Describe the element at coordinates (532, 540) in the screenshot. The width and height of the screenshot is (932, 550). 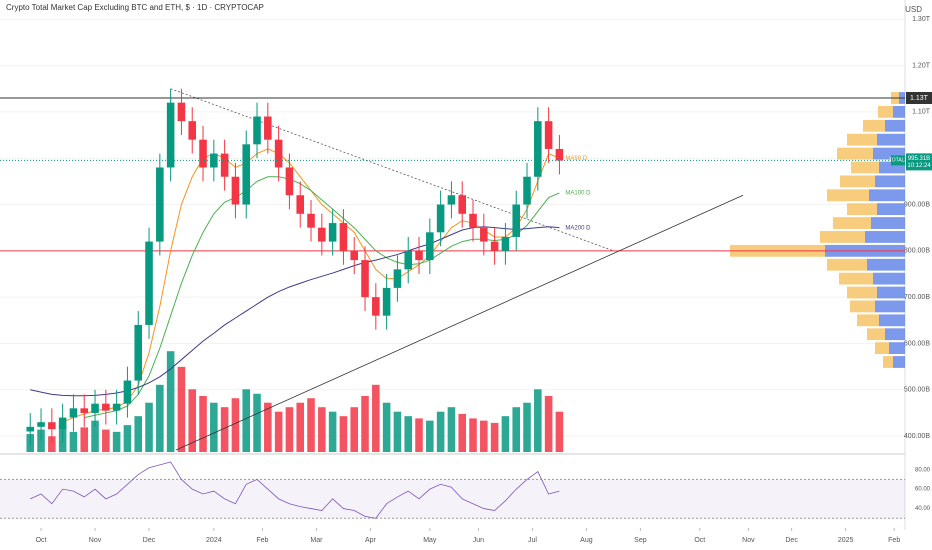
I see `x-tick-label: Jul` at that location.